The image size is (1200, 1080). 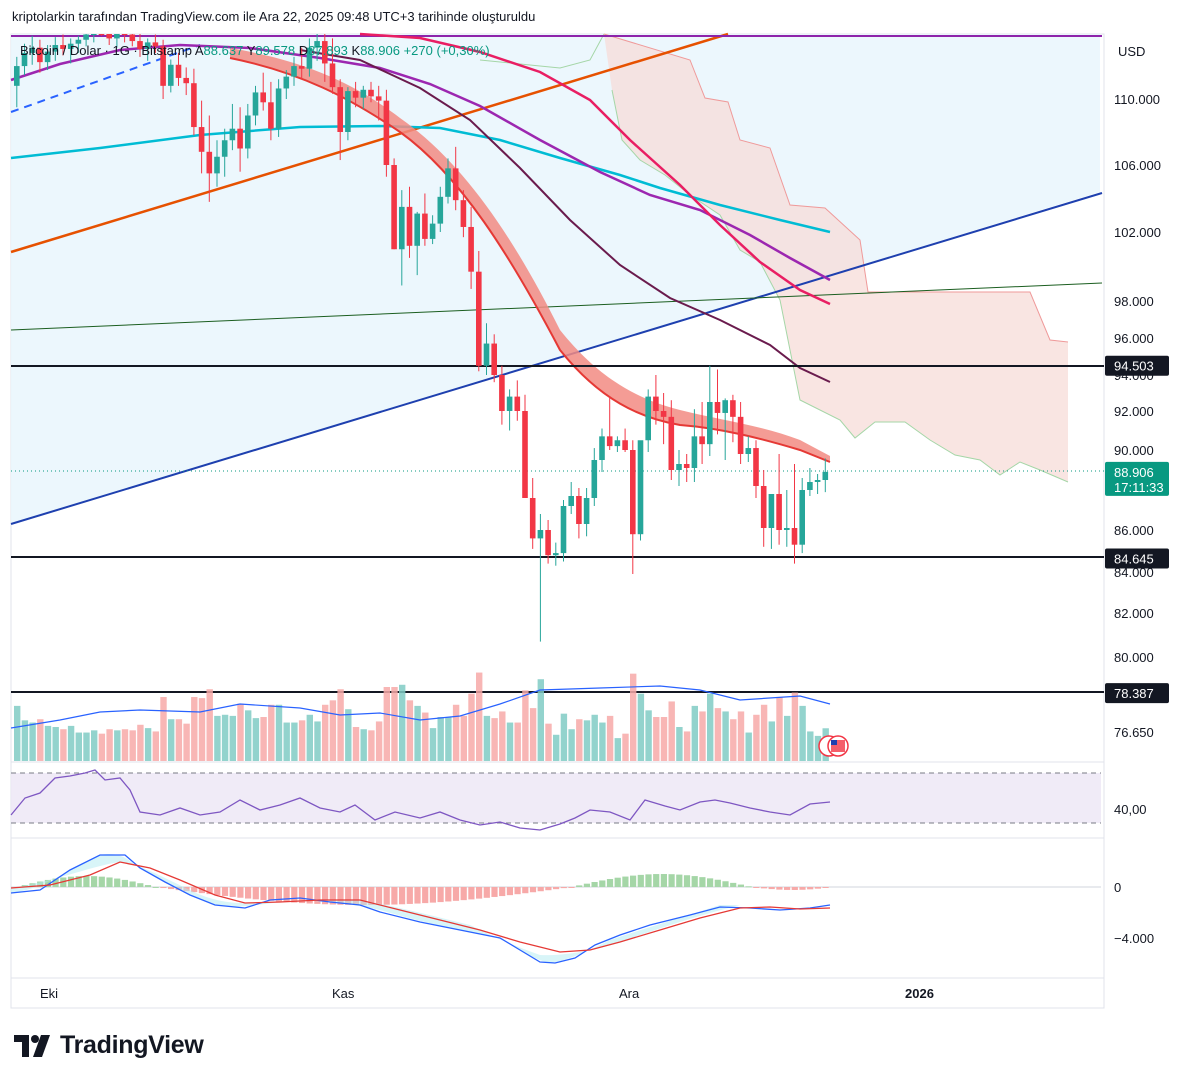 What do you see at coordinates (629, 993) in the screenshot?
I see `time-tick-ara: Ara` at bounding box center [629, 993].